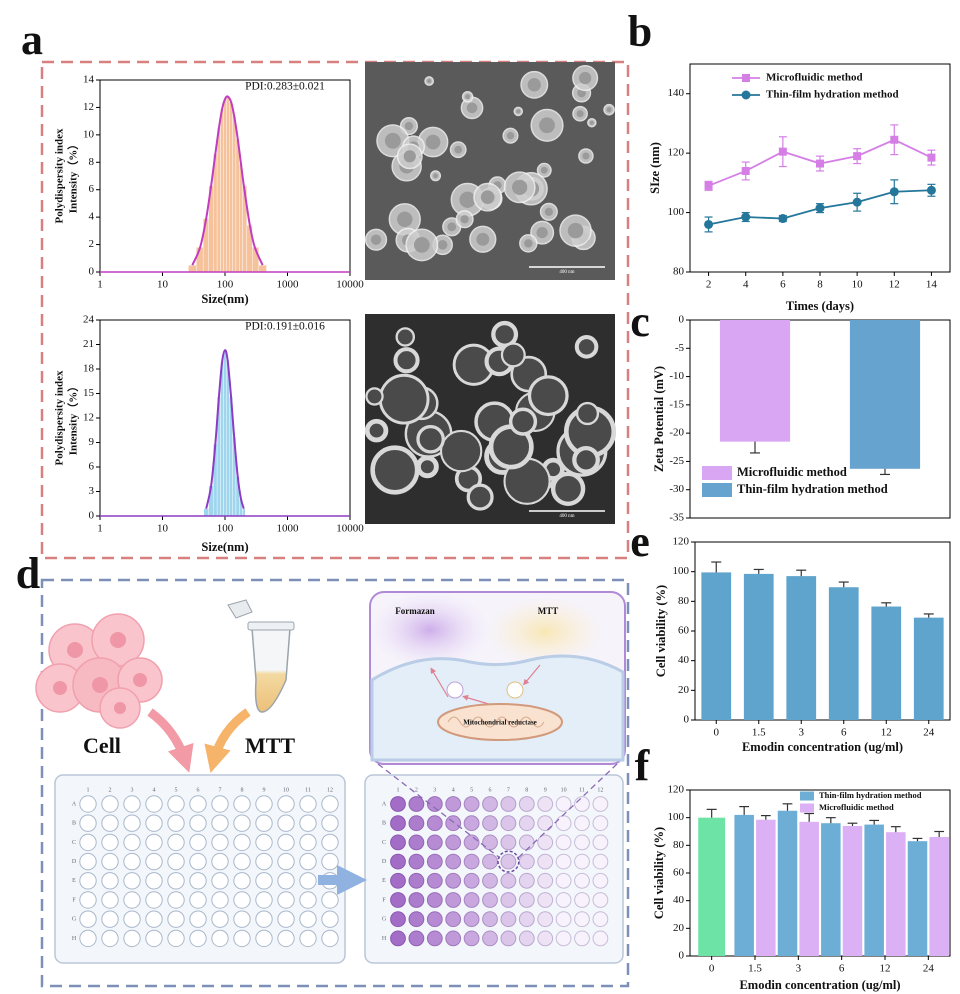  I want to click on plate-column-label: 11, so click(308, 790).